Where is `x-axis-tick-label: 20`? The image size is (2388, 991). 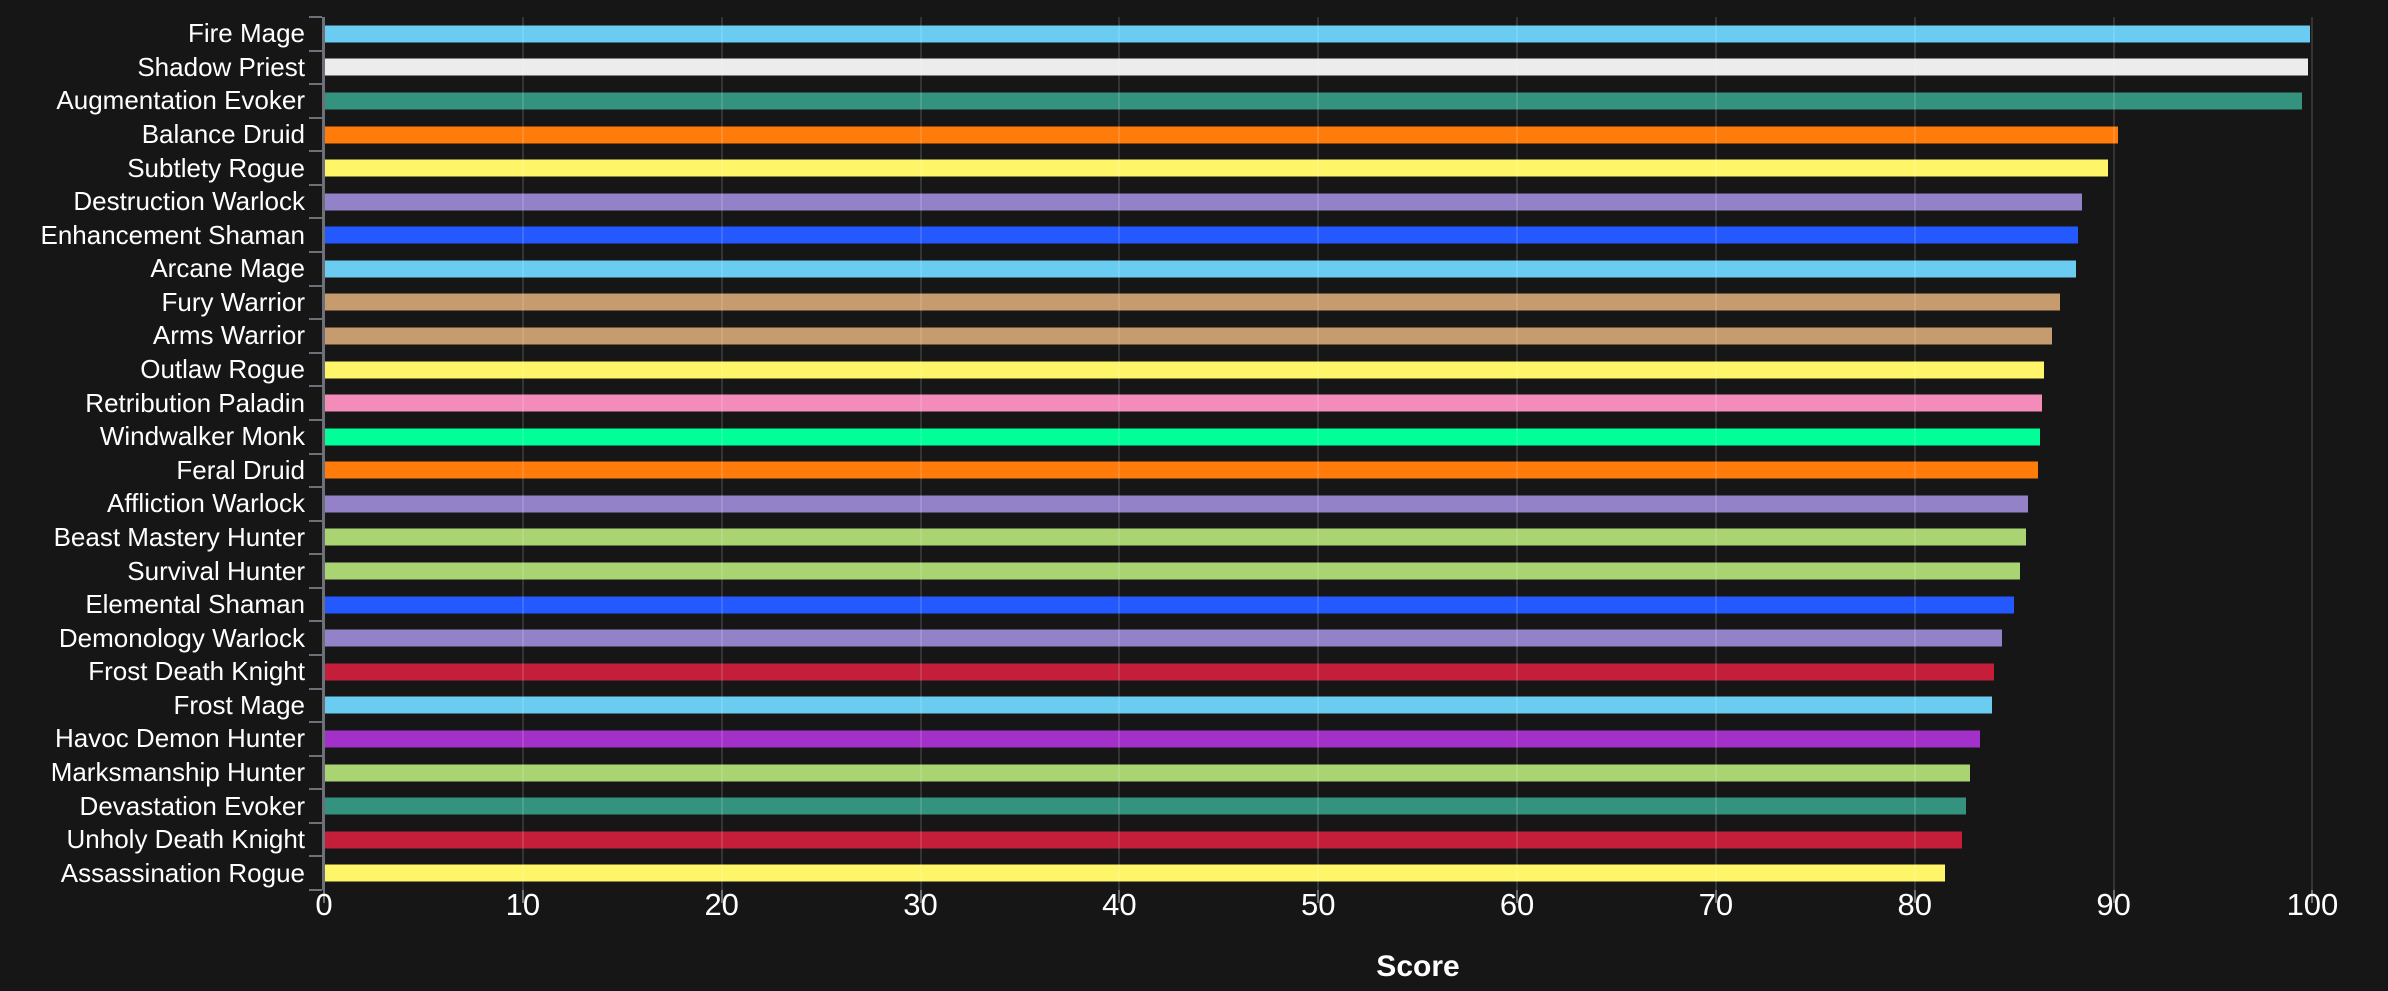
x-axis-tick-label: 20 is located at coordinates (721, 904).